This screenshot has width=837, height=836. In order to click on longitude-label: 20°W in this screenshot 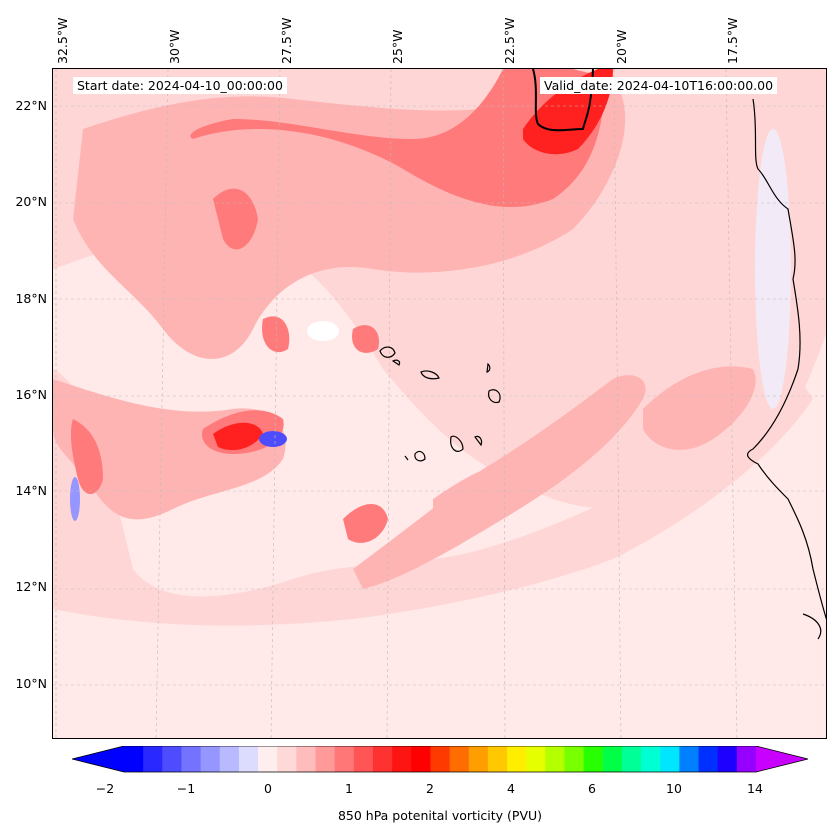, I will do `click(621, 46)`.